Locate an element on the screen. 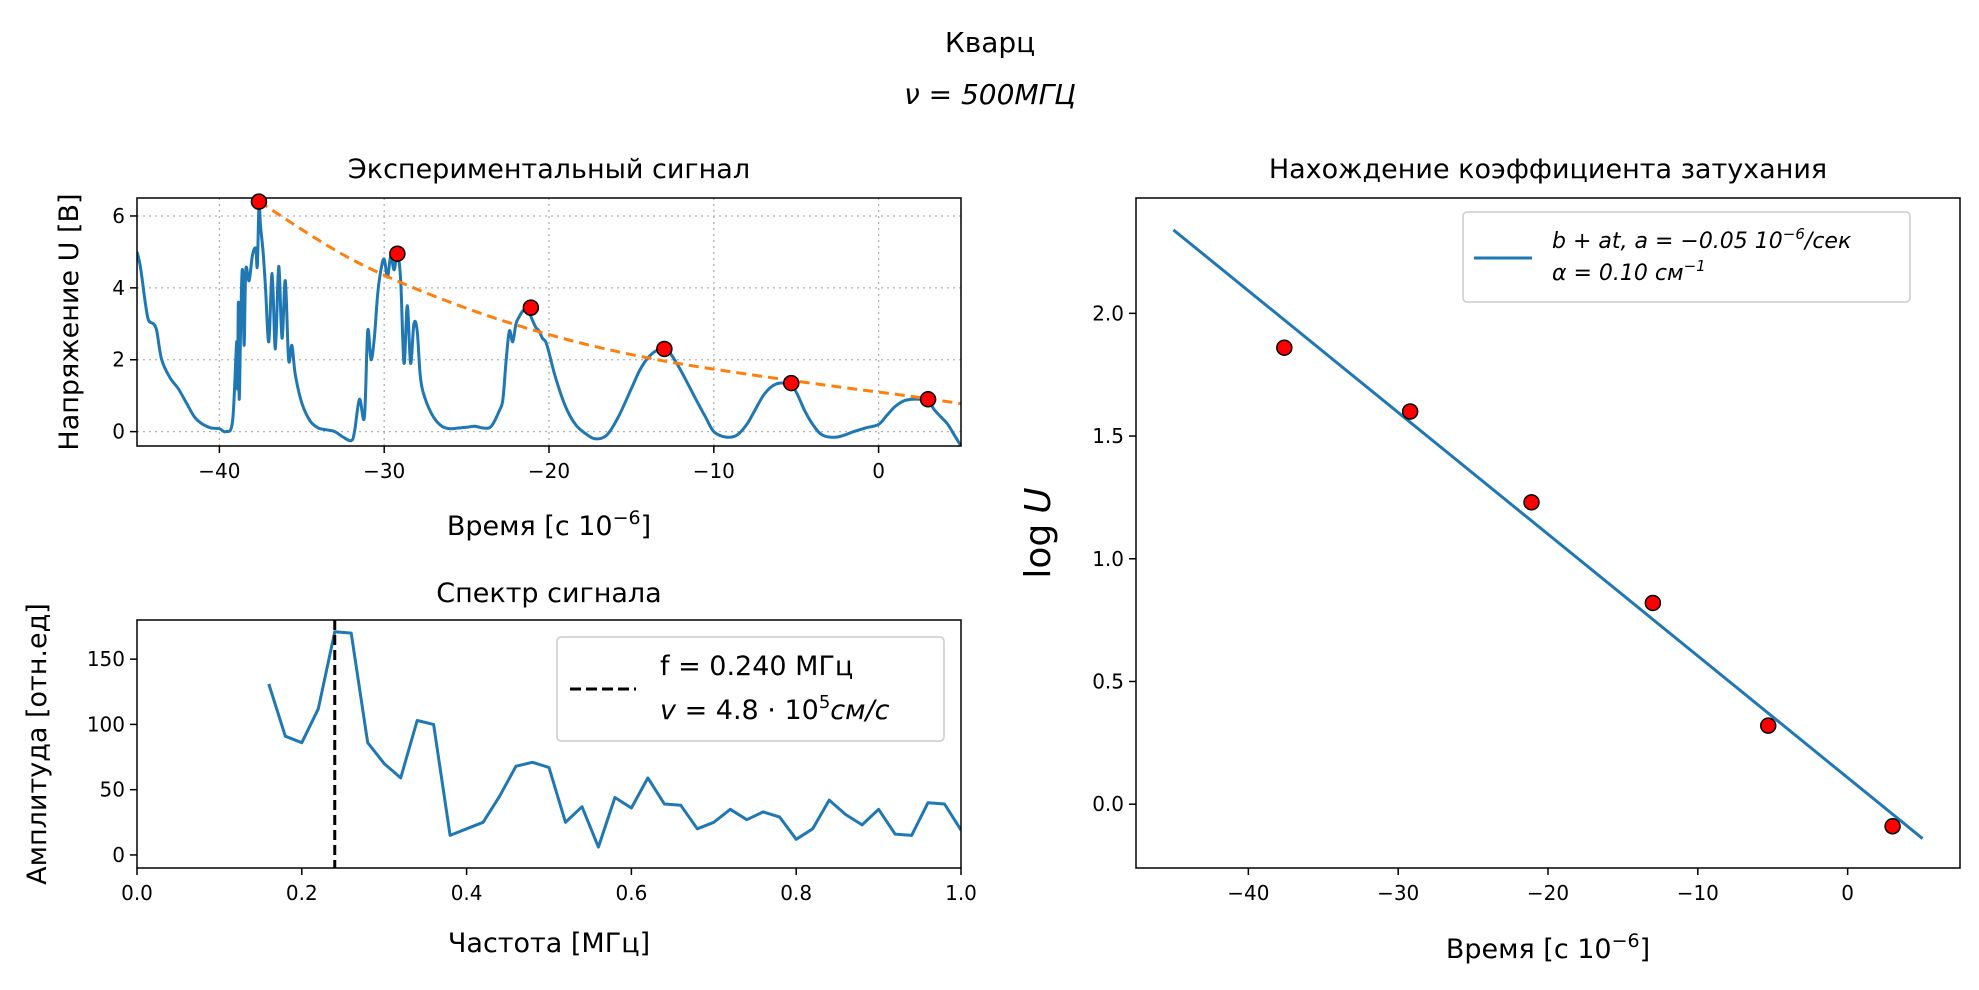 This screenshot has width=1979, height=990. spectrum-xlabel: Частота [МГц] is located at coordinates (549, 943).